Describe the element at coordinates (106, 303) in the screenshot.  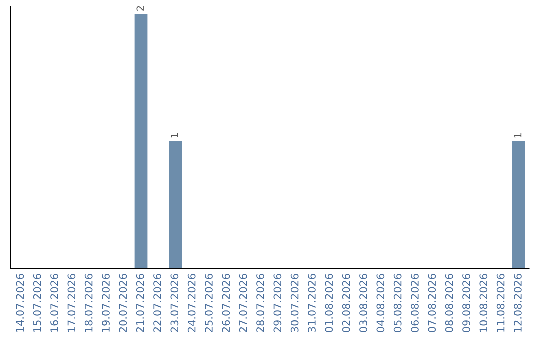
I see `x-tick-label: 19.07.2026` at that location.